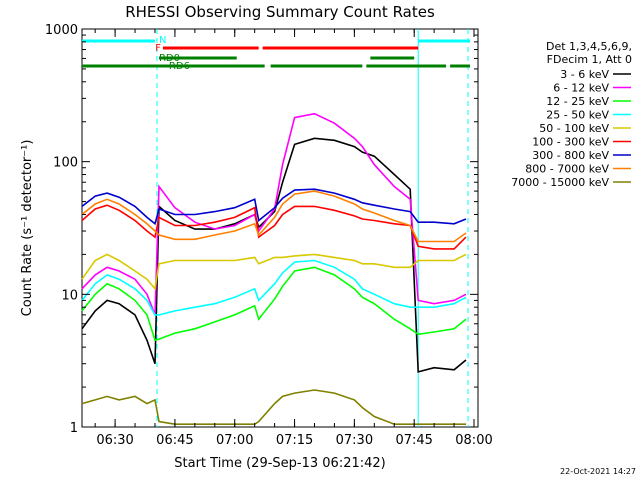  I want to click on y-axis-label: Count Rate (s⁻¹ detector⁻¹), so click(27, 228).